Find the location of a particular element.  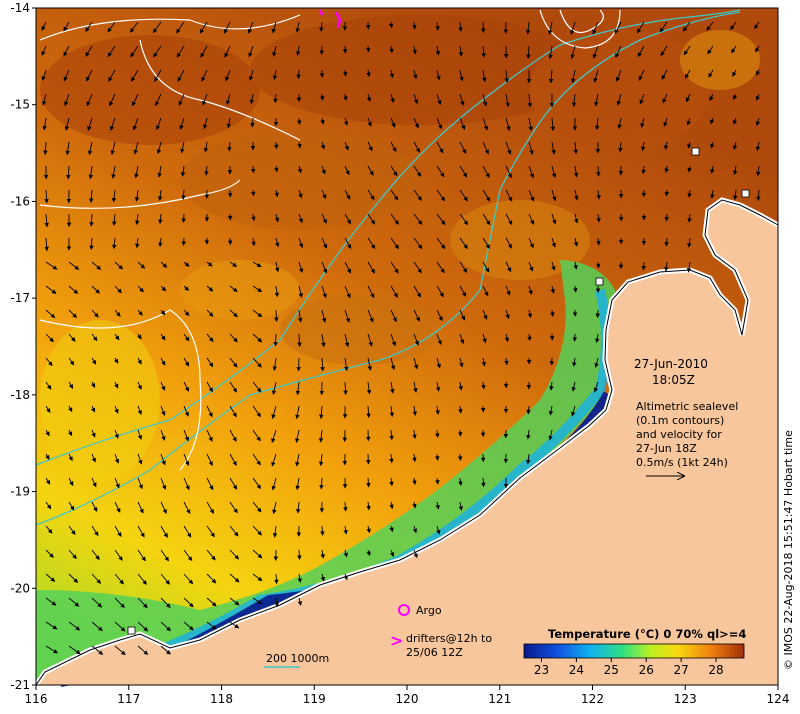

lat-tick-label: -21 is located at coordinates (20, 685).